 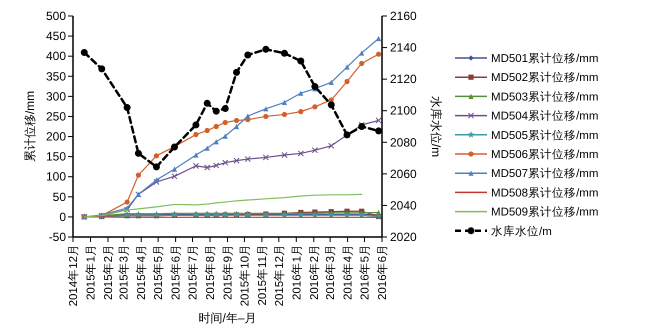 I want to click on y-tick-label: 200, so click(x=56, y=137).